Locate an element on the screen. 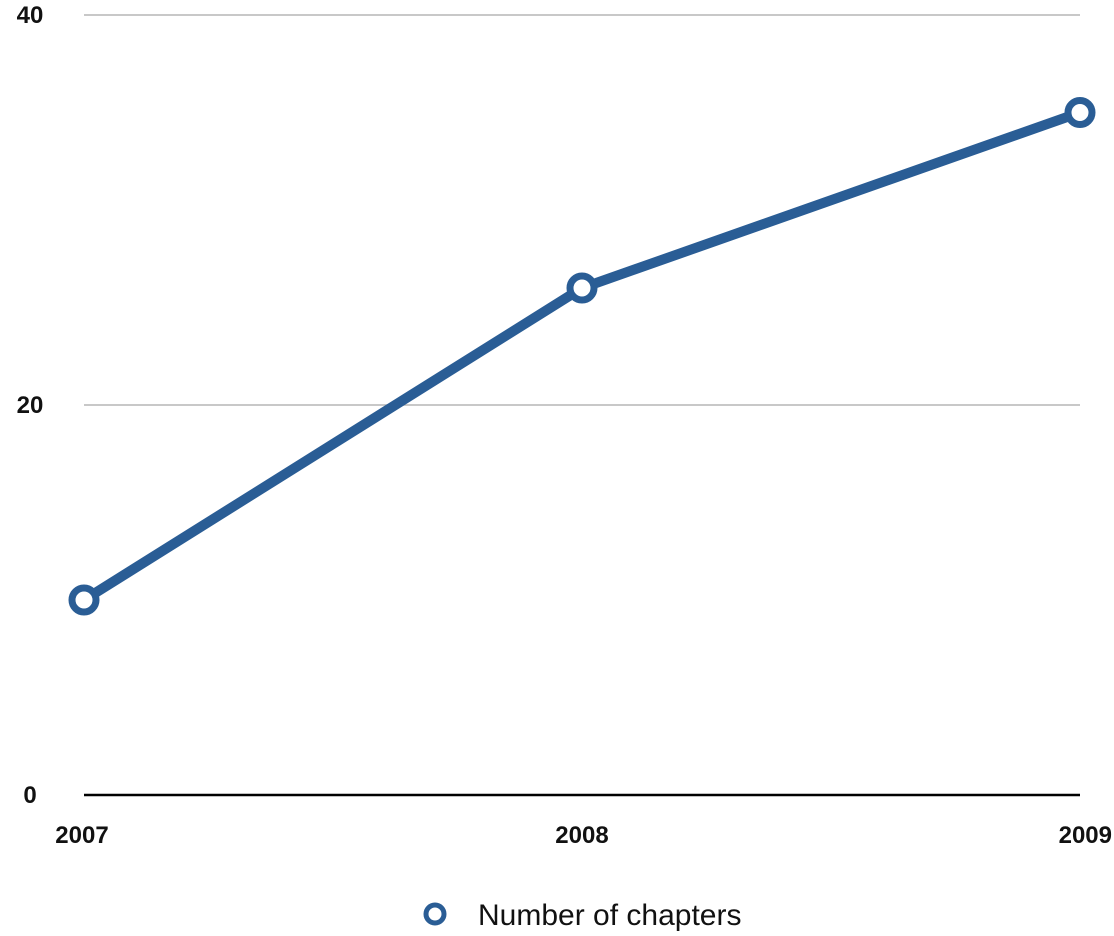 The height and width of the screenshot is (936, 1114). x-tick-label: 2007 is located at coordinates (81, 835).